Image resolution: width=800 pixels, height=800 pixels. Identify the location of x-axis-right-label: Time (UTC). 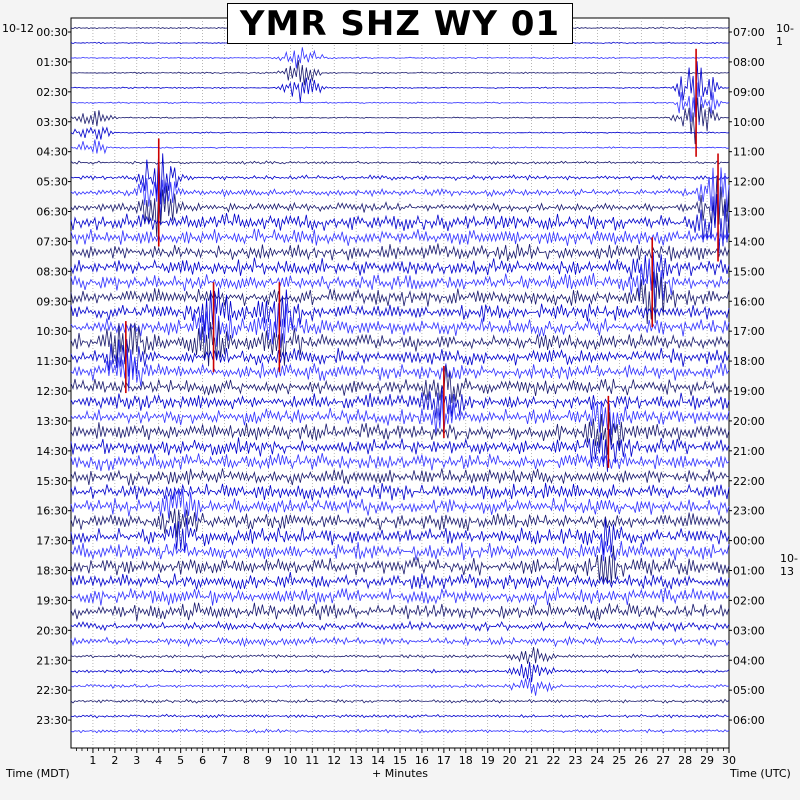
(760, 773).